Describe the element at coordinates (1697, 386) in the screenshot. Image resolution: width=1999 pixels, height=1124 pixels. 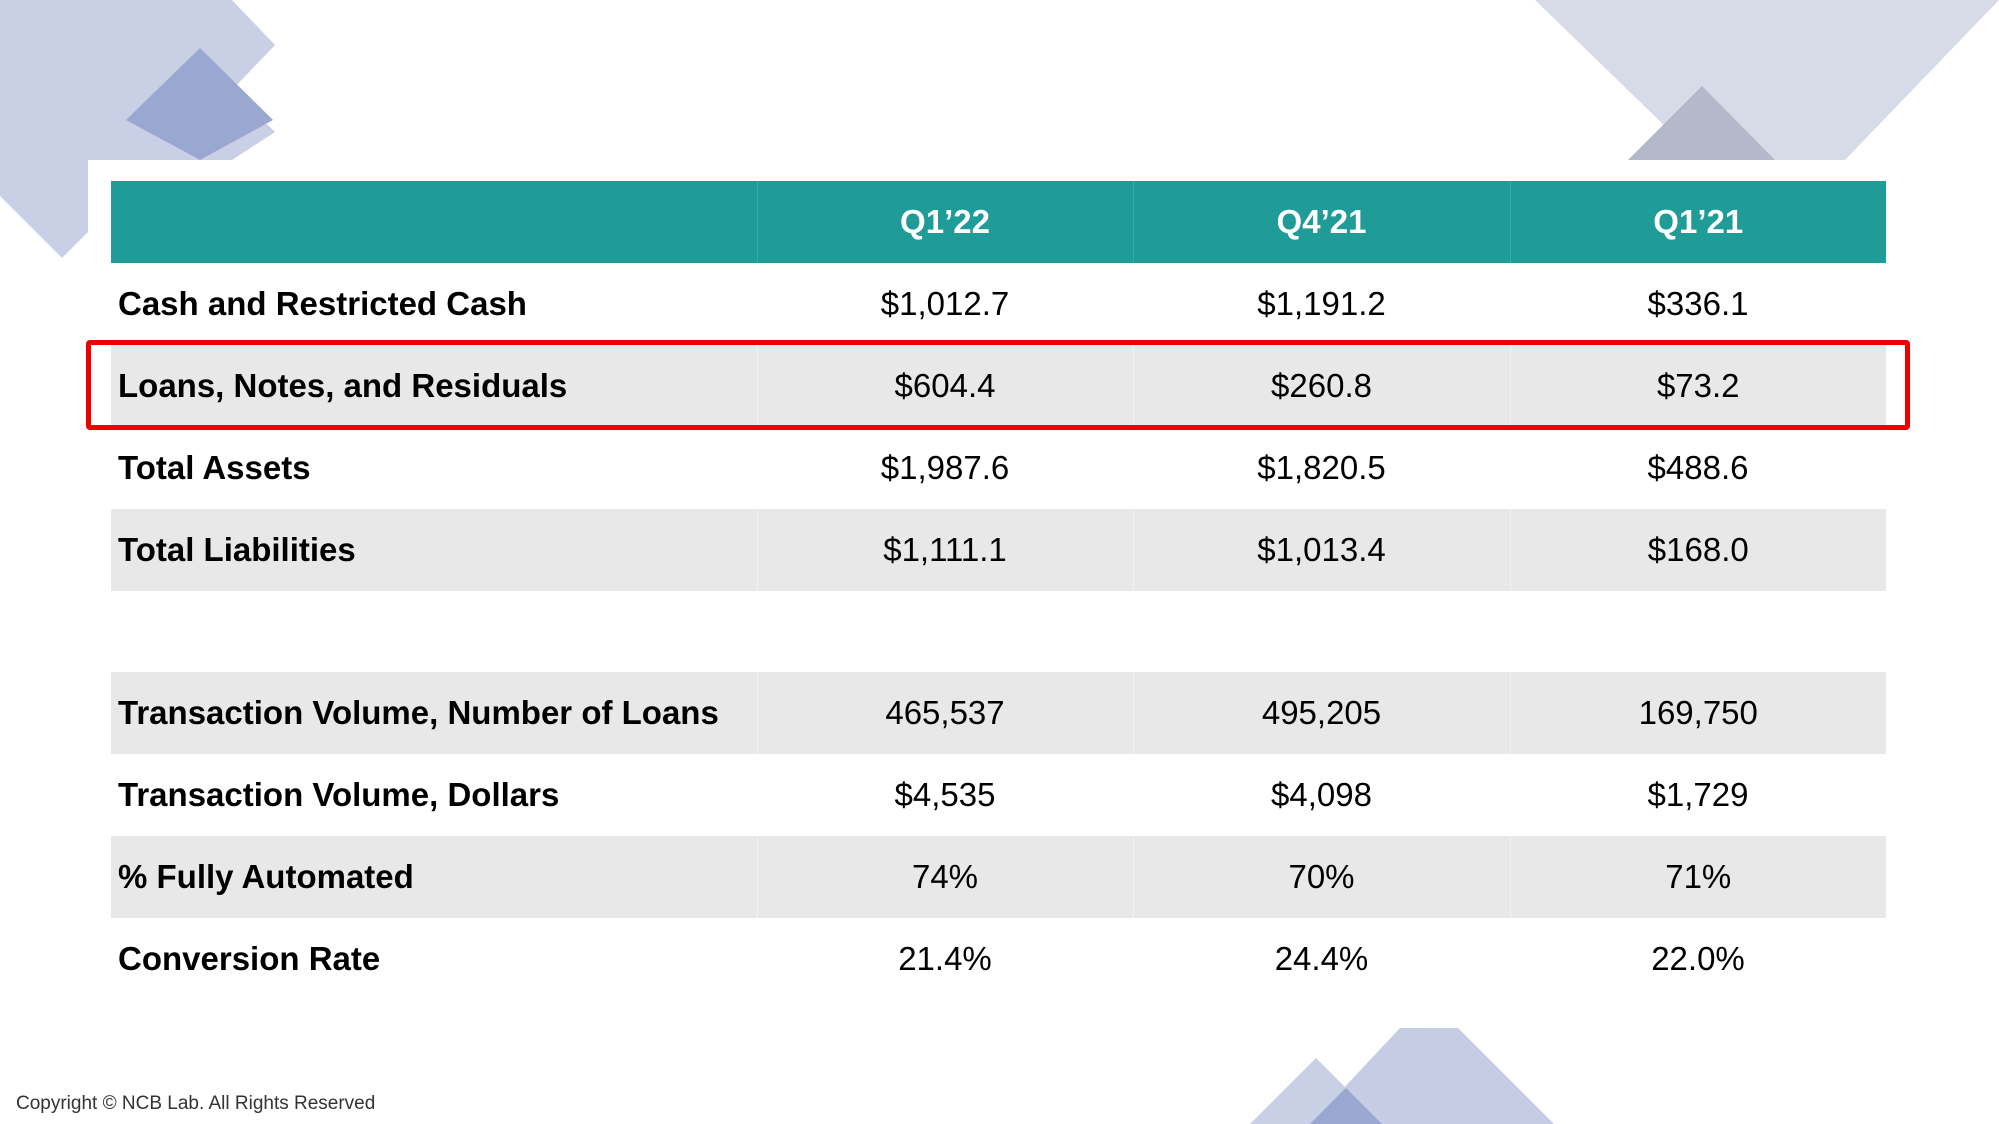
I see `cell-value: $73.2` at that location.